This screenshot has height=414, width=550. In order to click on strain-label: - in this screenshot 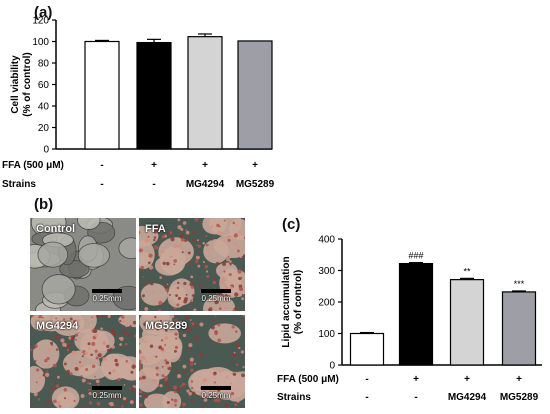, I will do `click(366, 397)`.